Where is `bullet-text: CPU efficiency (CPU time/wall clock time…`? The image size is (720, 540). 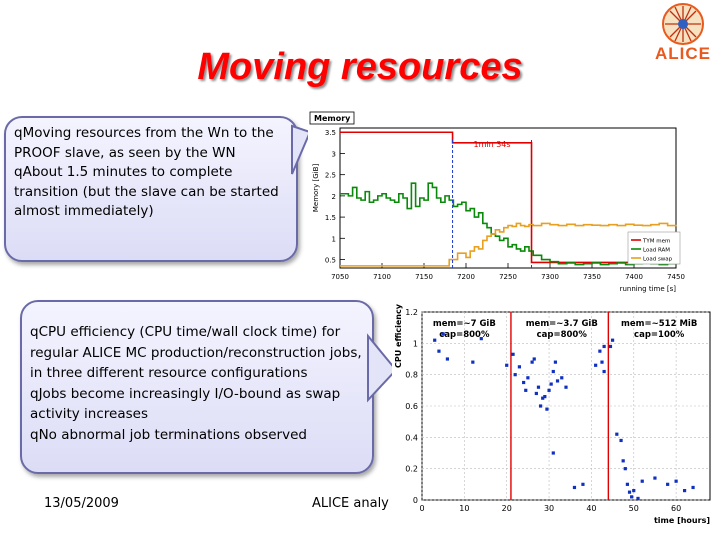
bullet-text: CPU efficiency (CPU time/wall clock time… is located at coordinates (196, 352).